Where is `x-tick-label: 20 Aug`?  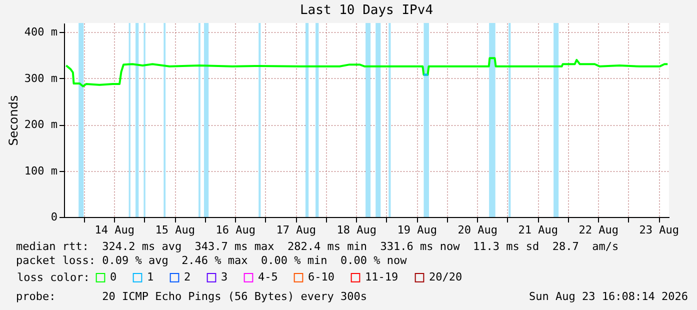 x-tick-label: 20 Aug is located at coordinates (478, 230).